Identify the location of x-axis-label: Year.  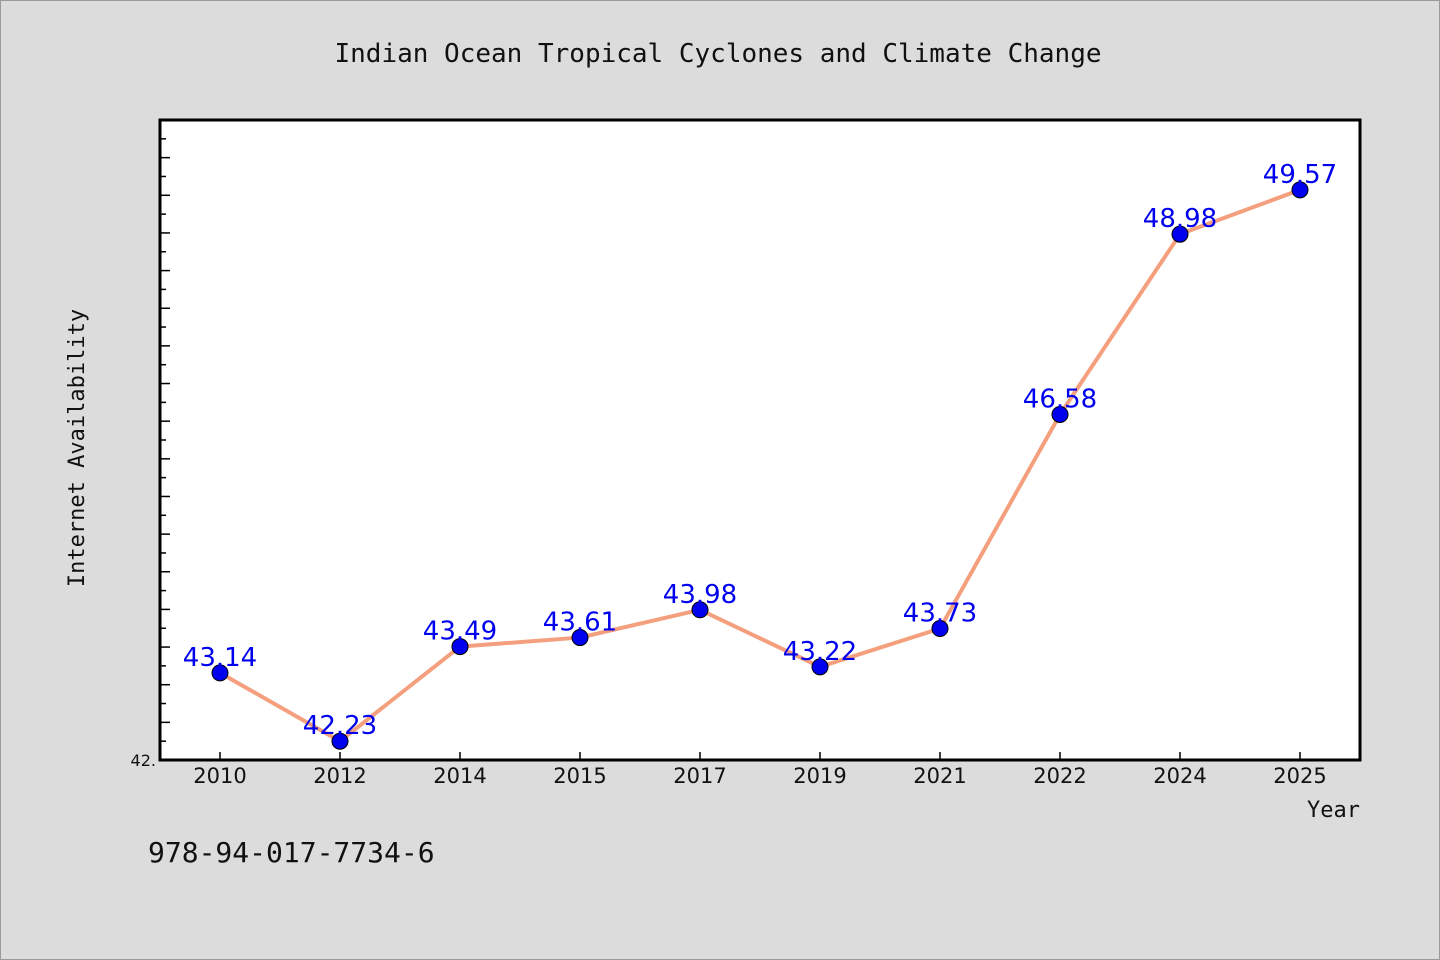
(1333, 810).